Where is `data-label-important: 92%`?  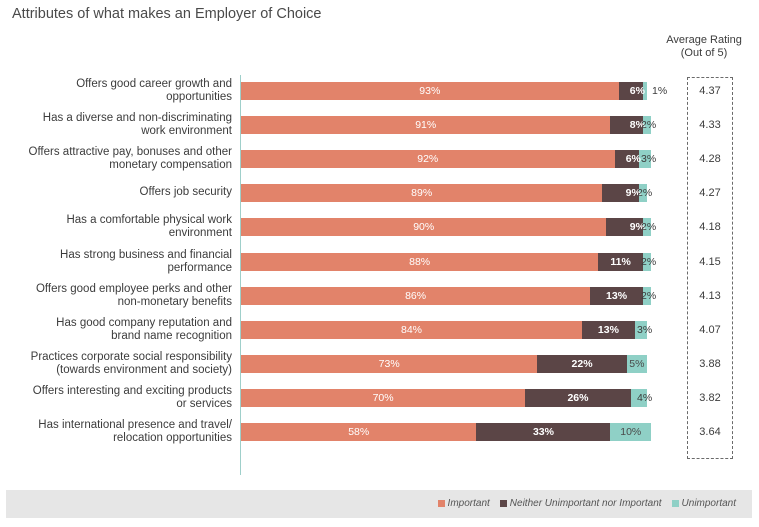 data-label-important: 92% is located at coordinates (428, 159).